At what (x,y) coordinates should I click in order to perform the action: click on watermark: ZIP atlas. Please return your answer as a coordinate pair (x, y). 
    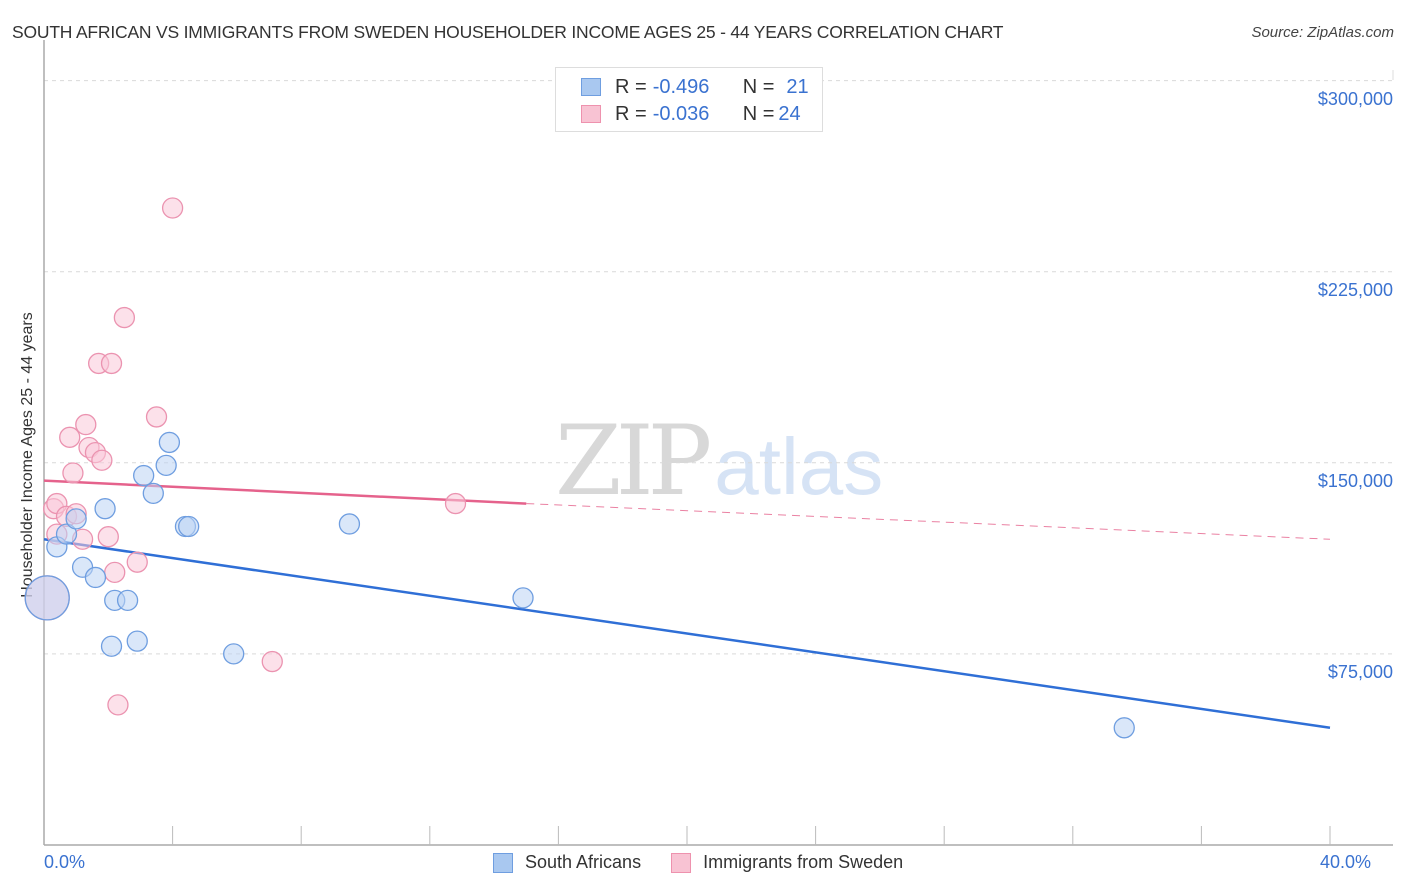
    Looking at the image, I should click on (719, 461).